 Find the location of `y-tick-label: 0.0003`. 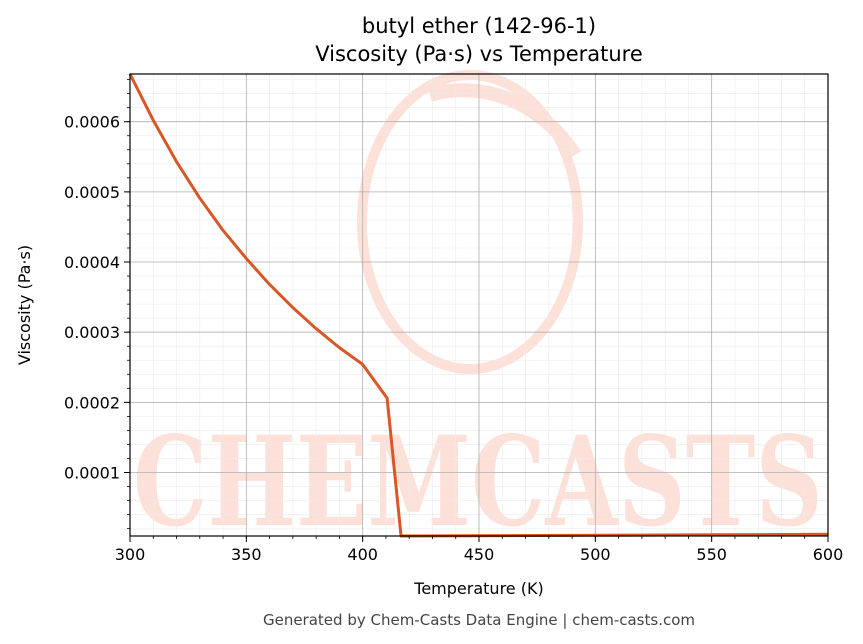

y-tick-label: 0.0003 is located at coordinates (92, 332).